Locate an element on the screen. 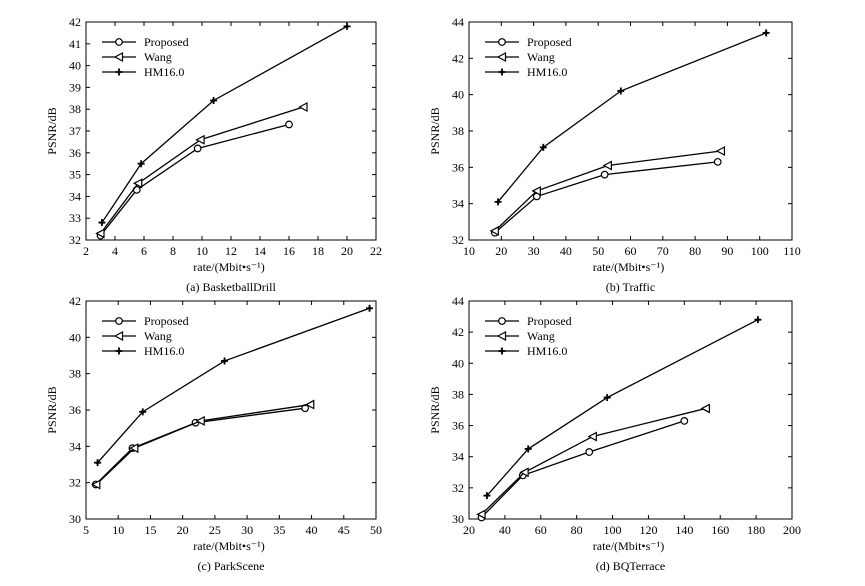 This screenshot has width=865, height=586. figure-caption: (b) Traffic is located at coordinates (630, 287).